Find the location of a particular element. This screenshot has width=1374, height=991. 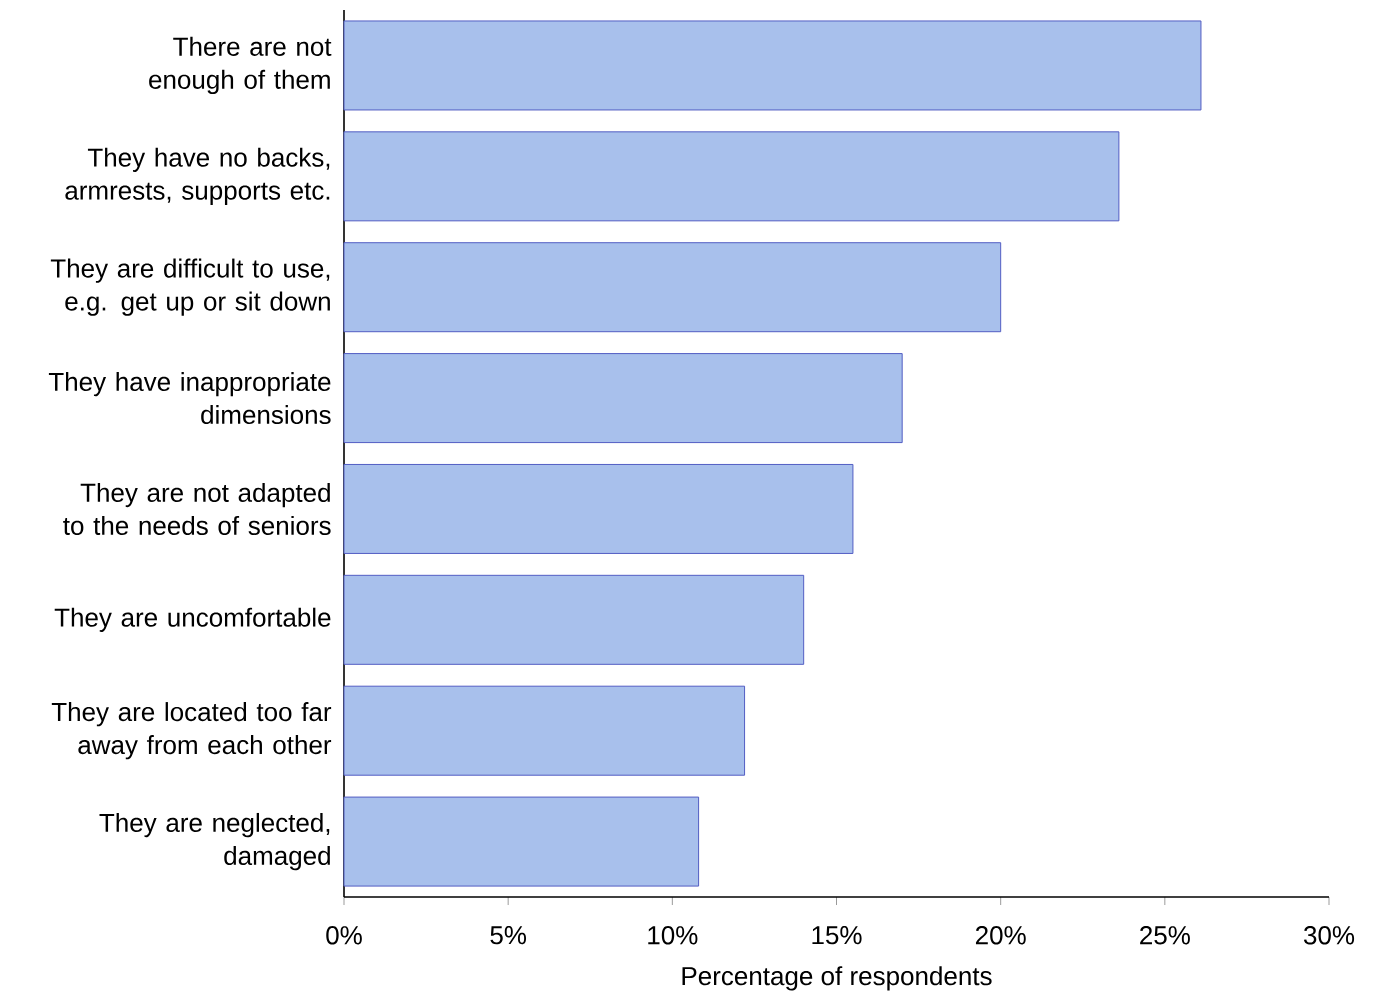

x-tick-label: 20% is located at coordinates (1000, 935).